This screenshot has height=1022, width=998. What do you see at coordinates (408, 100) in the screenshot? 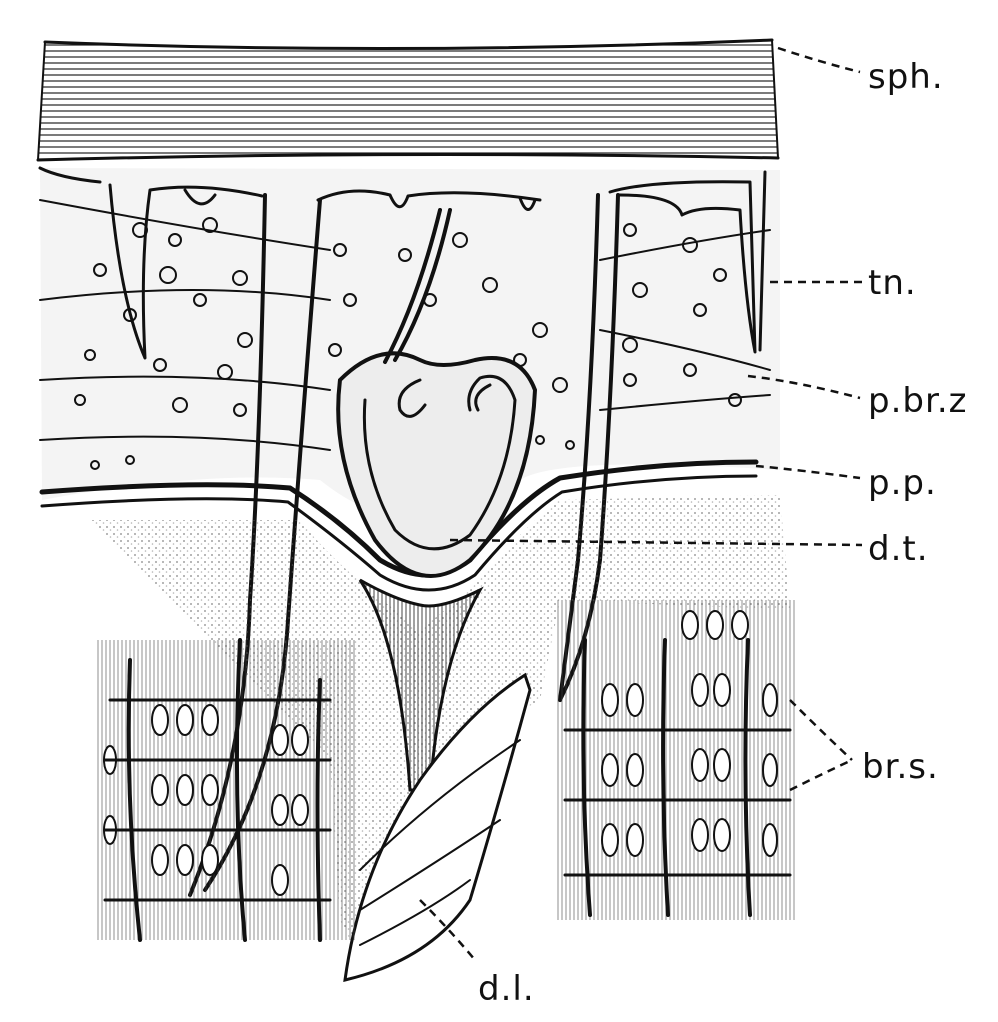
I see `sphincter-band` at bounding box center [408, 100].